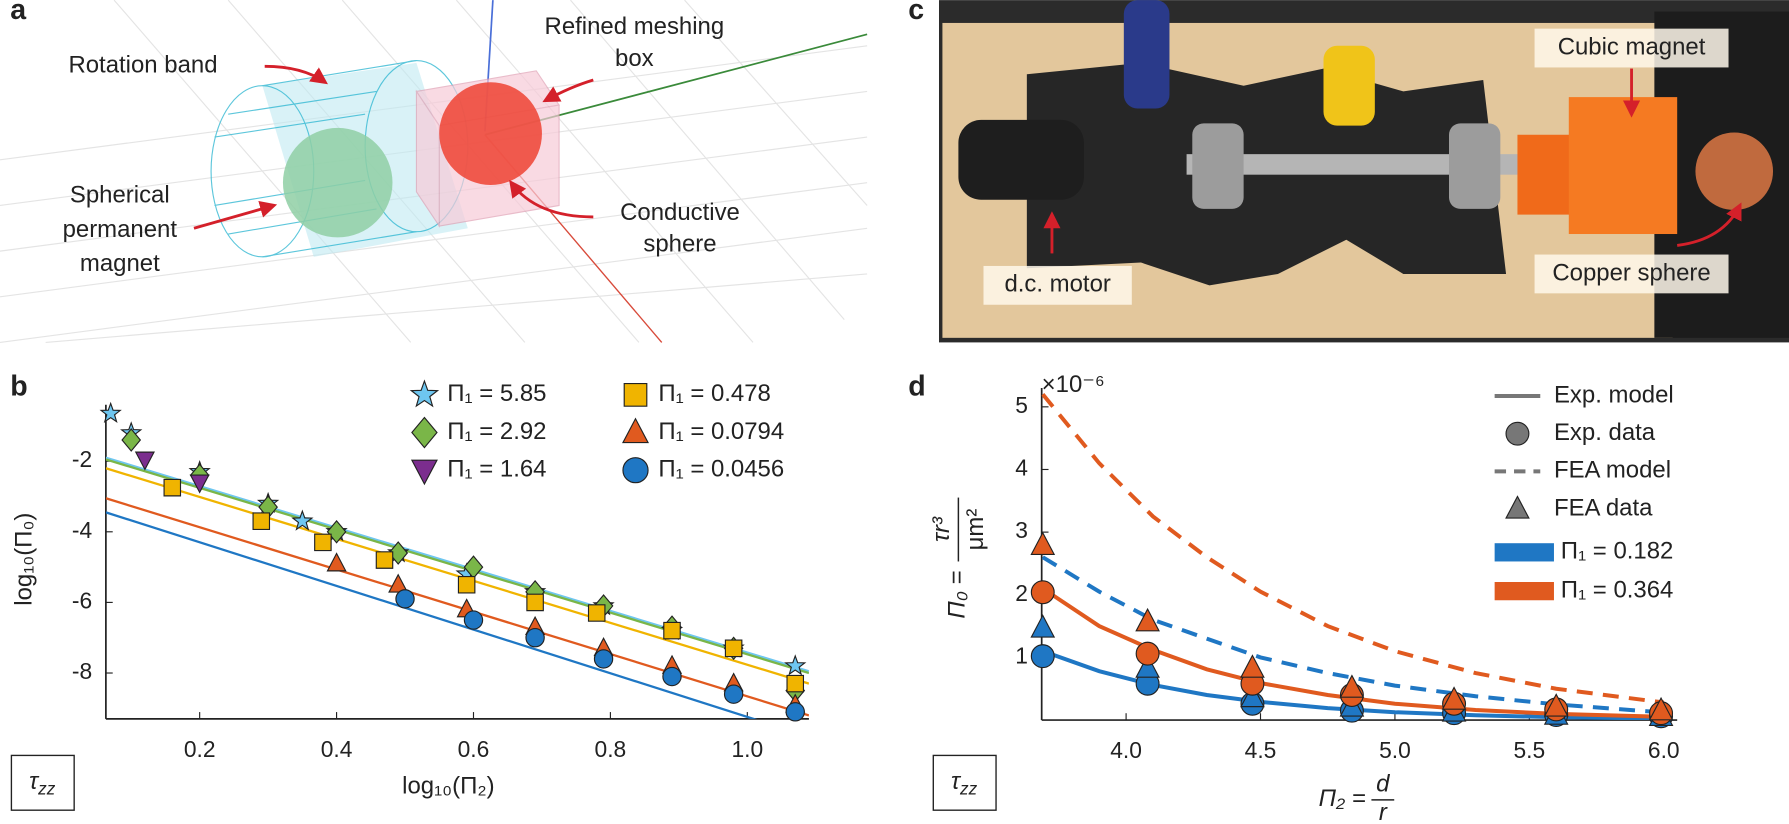  What do you see at coordinates (496, 469) in the screenshot?
I see `legend-label: Π₁ = 1.64` at bounding box center [496, 469].